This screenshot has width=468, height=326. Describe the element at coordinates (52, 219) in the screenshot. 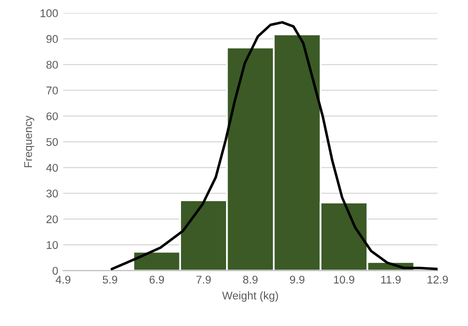

I see `y-tick-label: 20` at that location.